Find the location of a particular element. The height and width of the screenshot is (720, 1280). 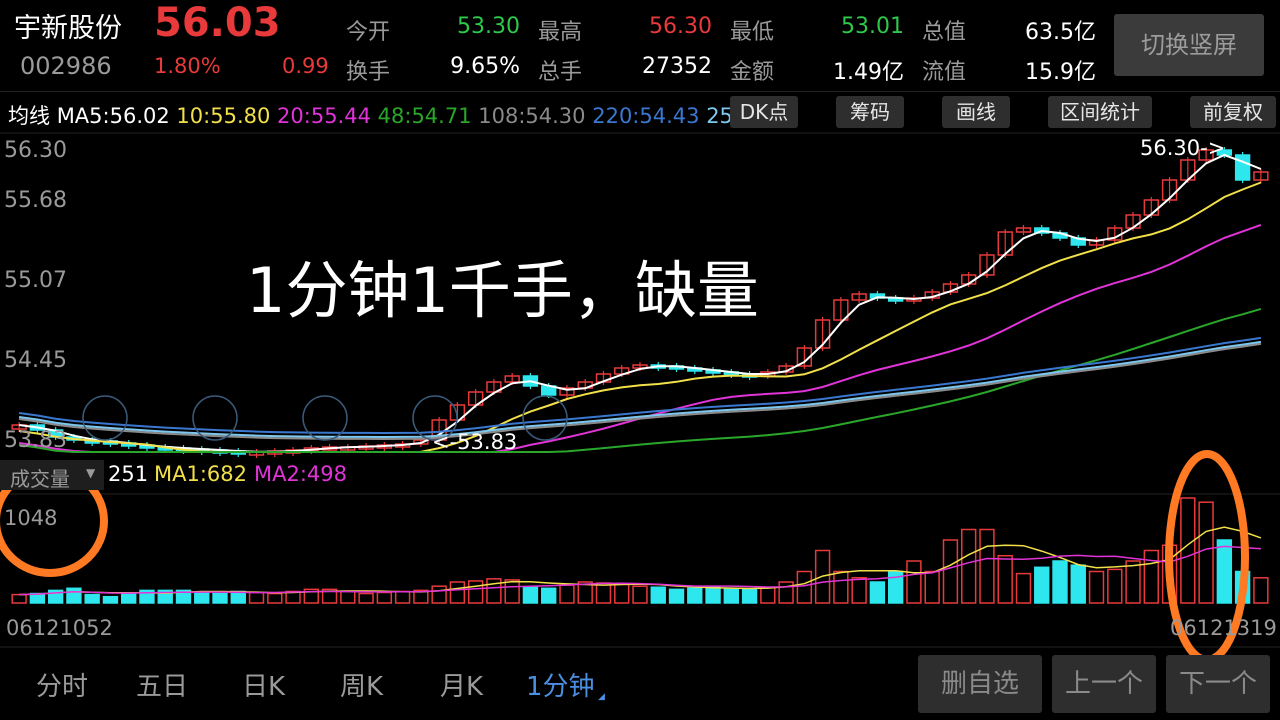

change-percent: 1.80% is located at coordinates (187, 66).